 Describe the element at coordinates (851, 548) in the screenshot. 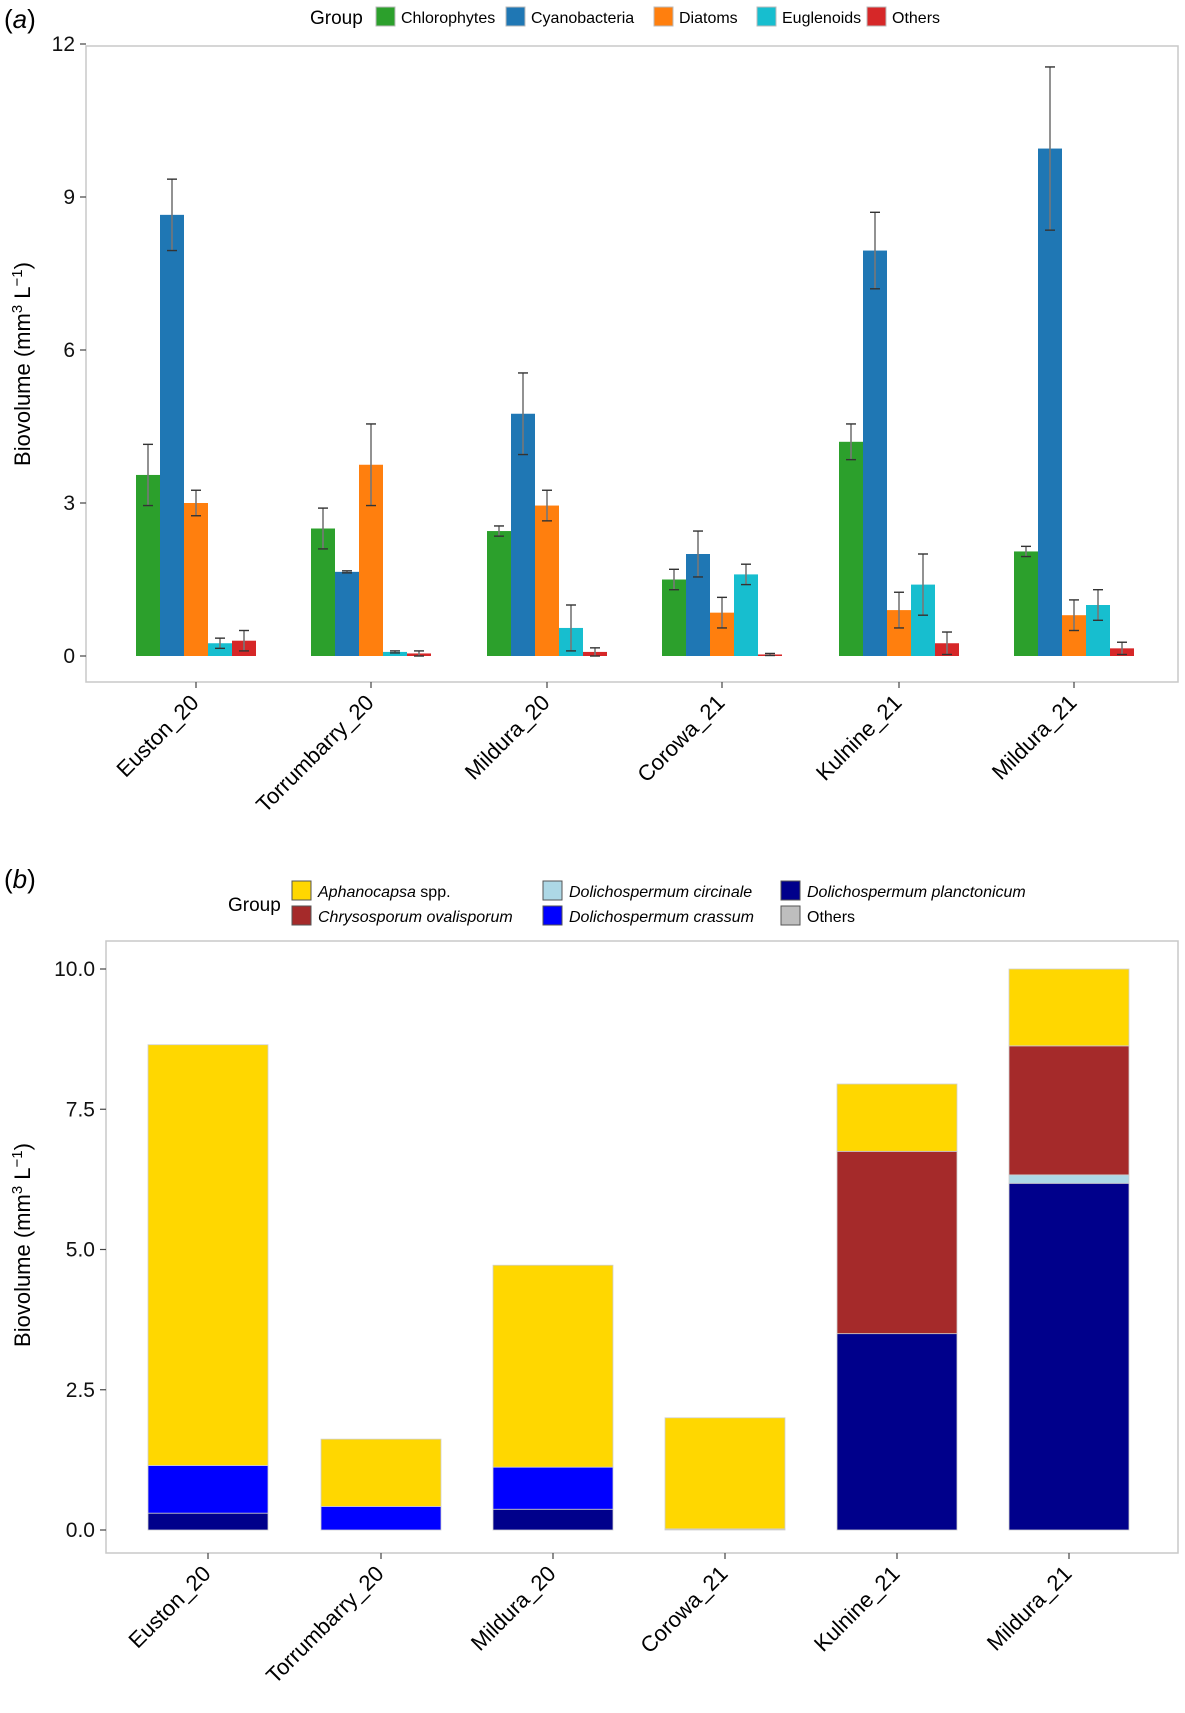

I see `bar-a-kulnine-21-chlorophytes` at that location.